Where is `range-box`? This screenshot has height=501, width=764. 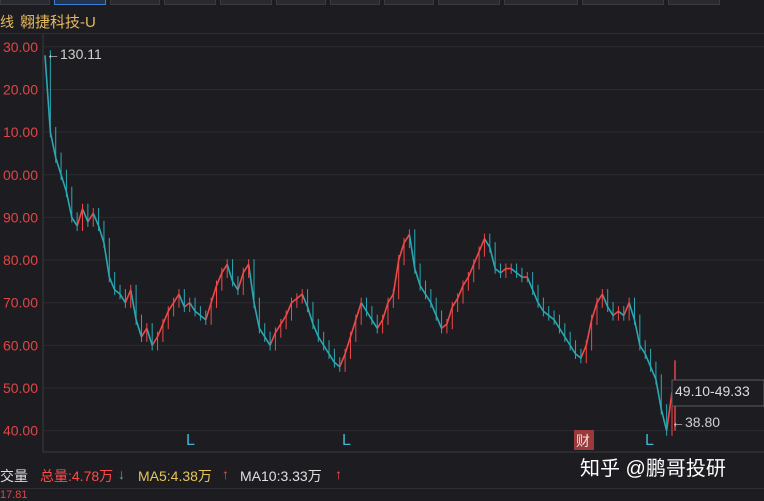 range-box is located at coordinates (717, 393).